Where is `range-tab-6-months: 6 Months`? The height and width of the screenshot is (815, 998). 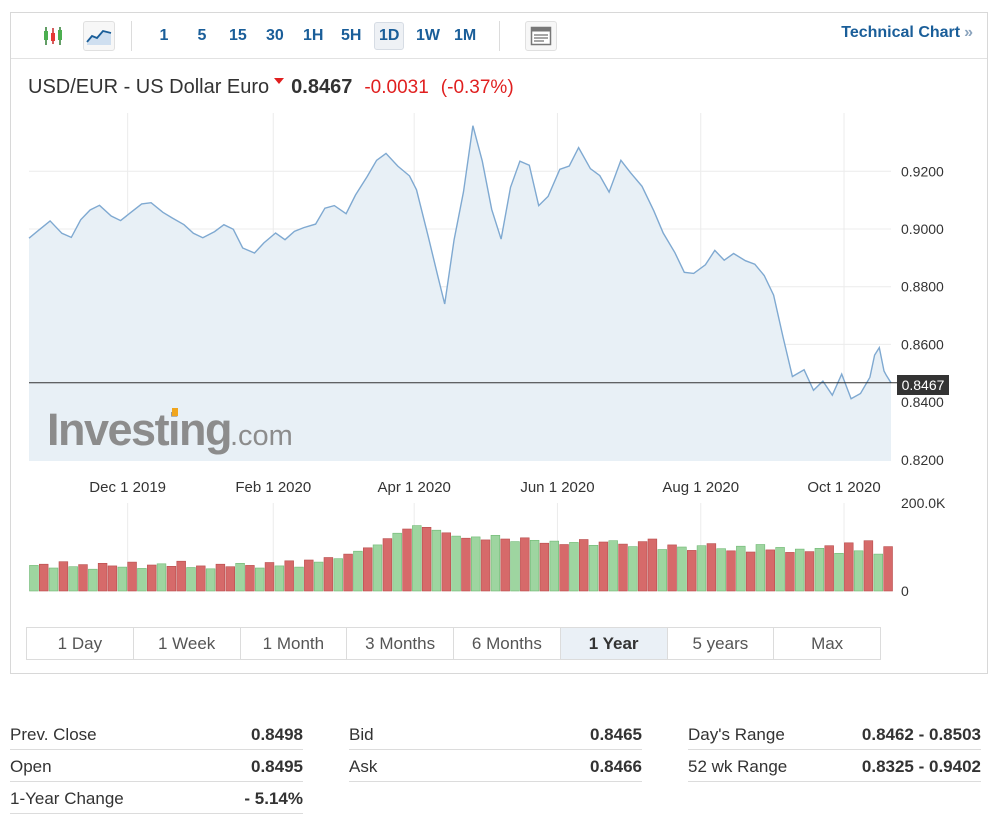 range-tab-6-months: 6 Months is located at coordinates (507, 643).